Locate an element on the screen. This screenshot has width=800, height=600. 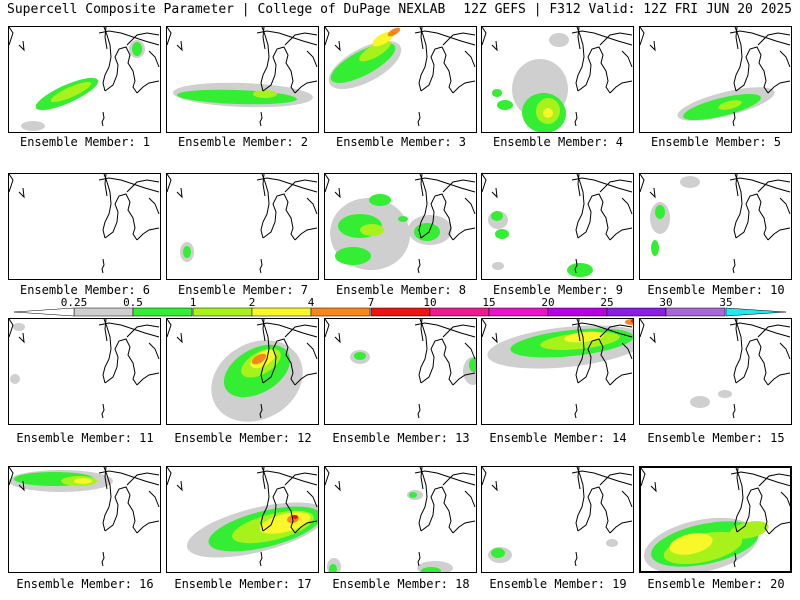
scp-contour-red is located at coordinates (632, 321).